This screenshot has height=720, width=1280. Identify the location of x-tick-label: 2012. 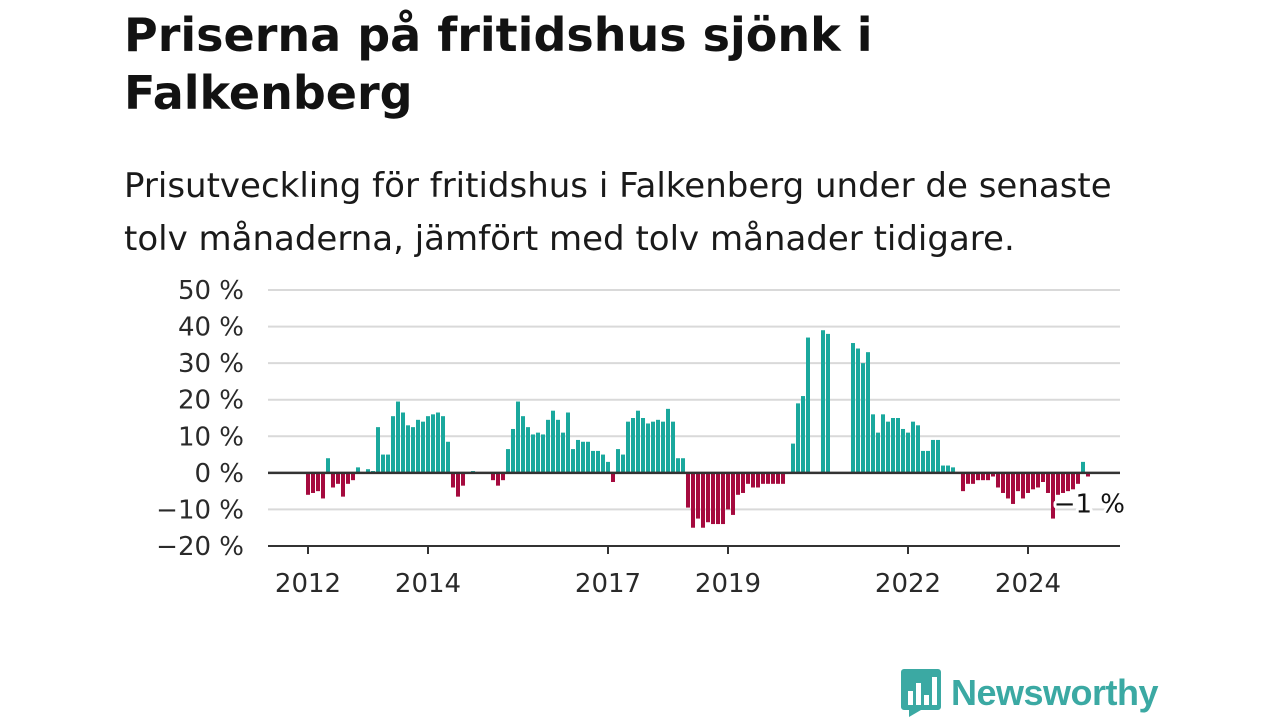
(308, 584).